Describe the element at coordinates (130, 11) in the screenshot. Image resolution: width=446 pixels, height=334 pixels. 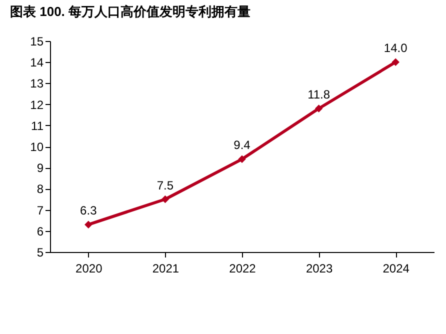
I see `chart-title: 图表 100. 每万人口高价值发明专利拥有量` at that location.